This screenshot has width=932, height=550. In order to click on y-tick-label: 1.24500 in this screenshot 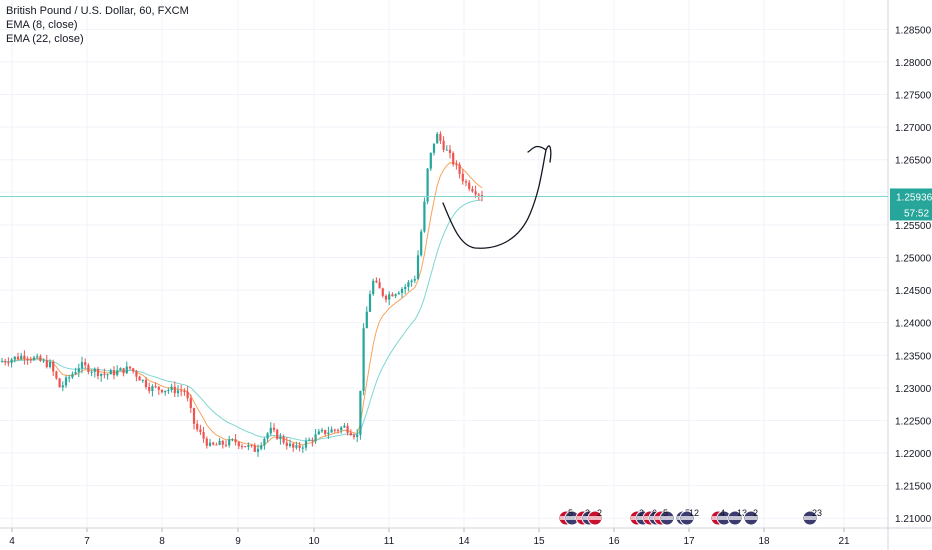, I will do `click(913, 291)`.